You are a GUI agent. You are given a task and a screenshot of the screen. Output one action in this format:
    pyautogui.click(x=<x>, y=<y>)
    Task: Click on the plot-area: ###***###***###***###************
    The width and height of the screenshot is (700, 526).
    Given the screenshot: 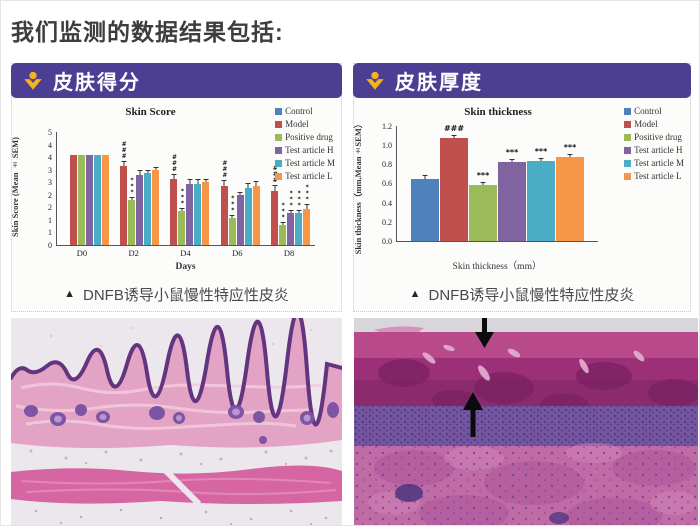 What is the action you would take?
    pyautogui.click(x=185, y=189)
    